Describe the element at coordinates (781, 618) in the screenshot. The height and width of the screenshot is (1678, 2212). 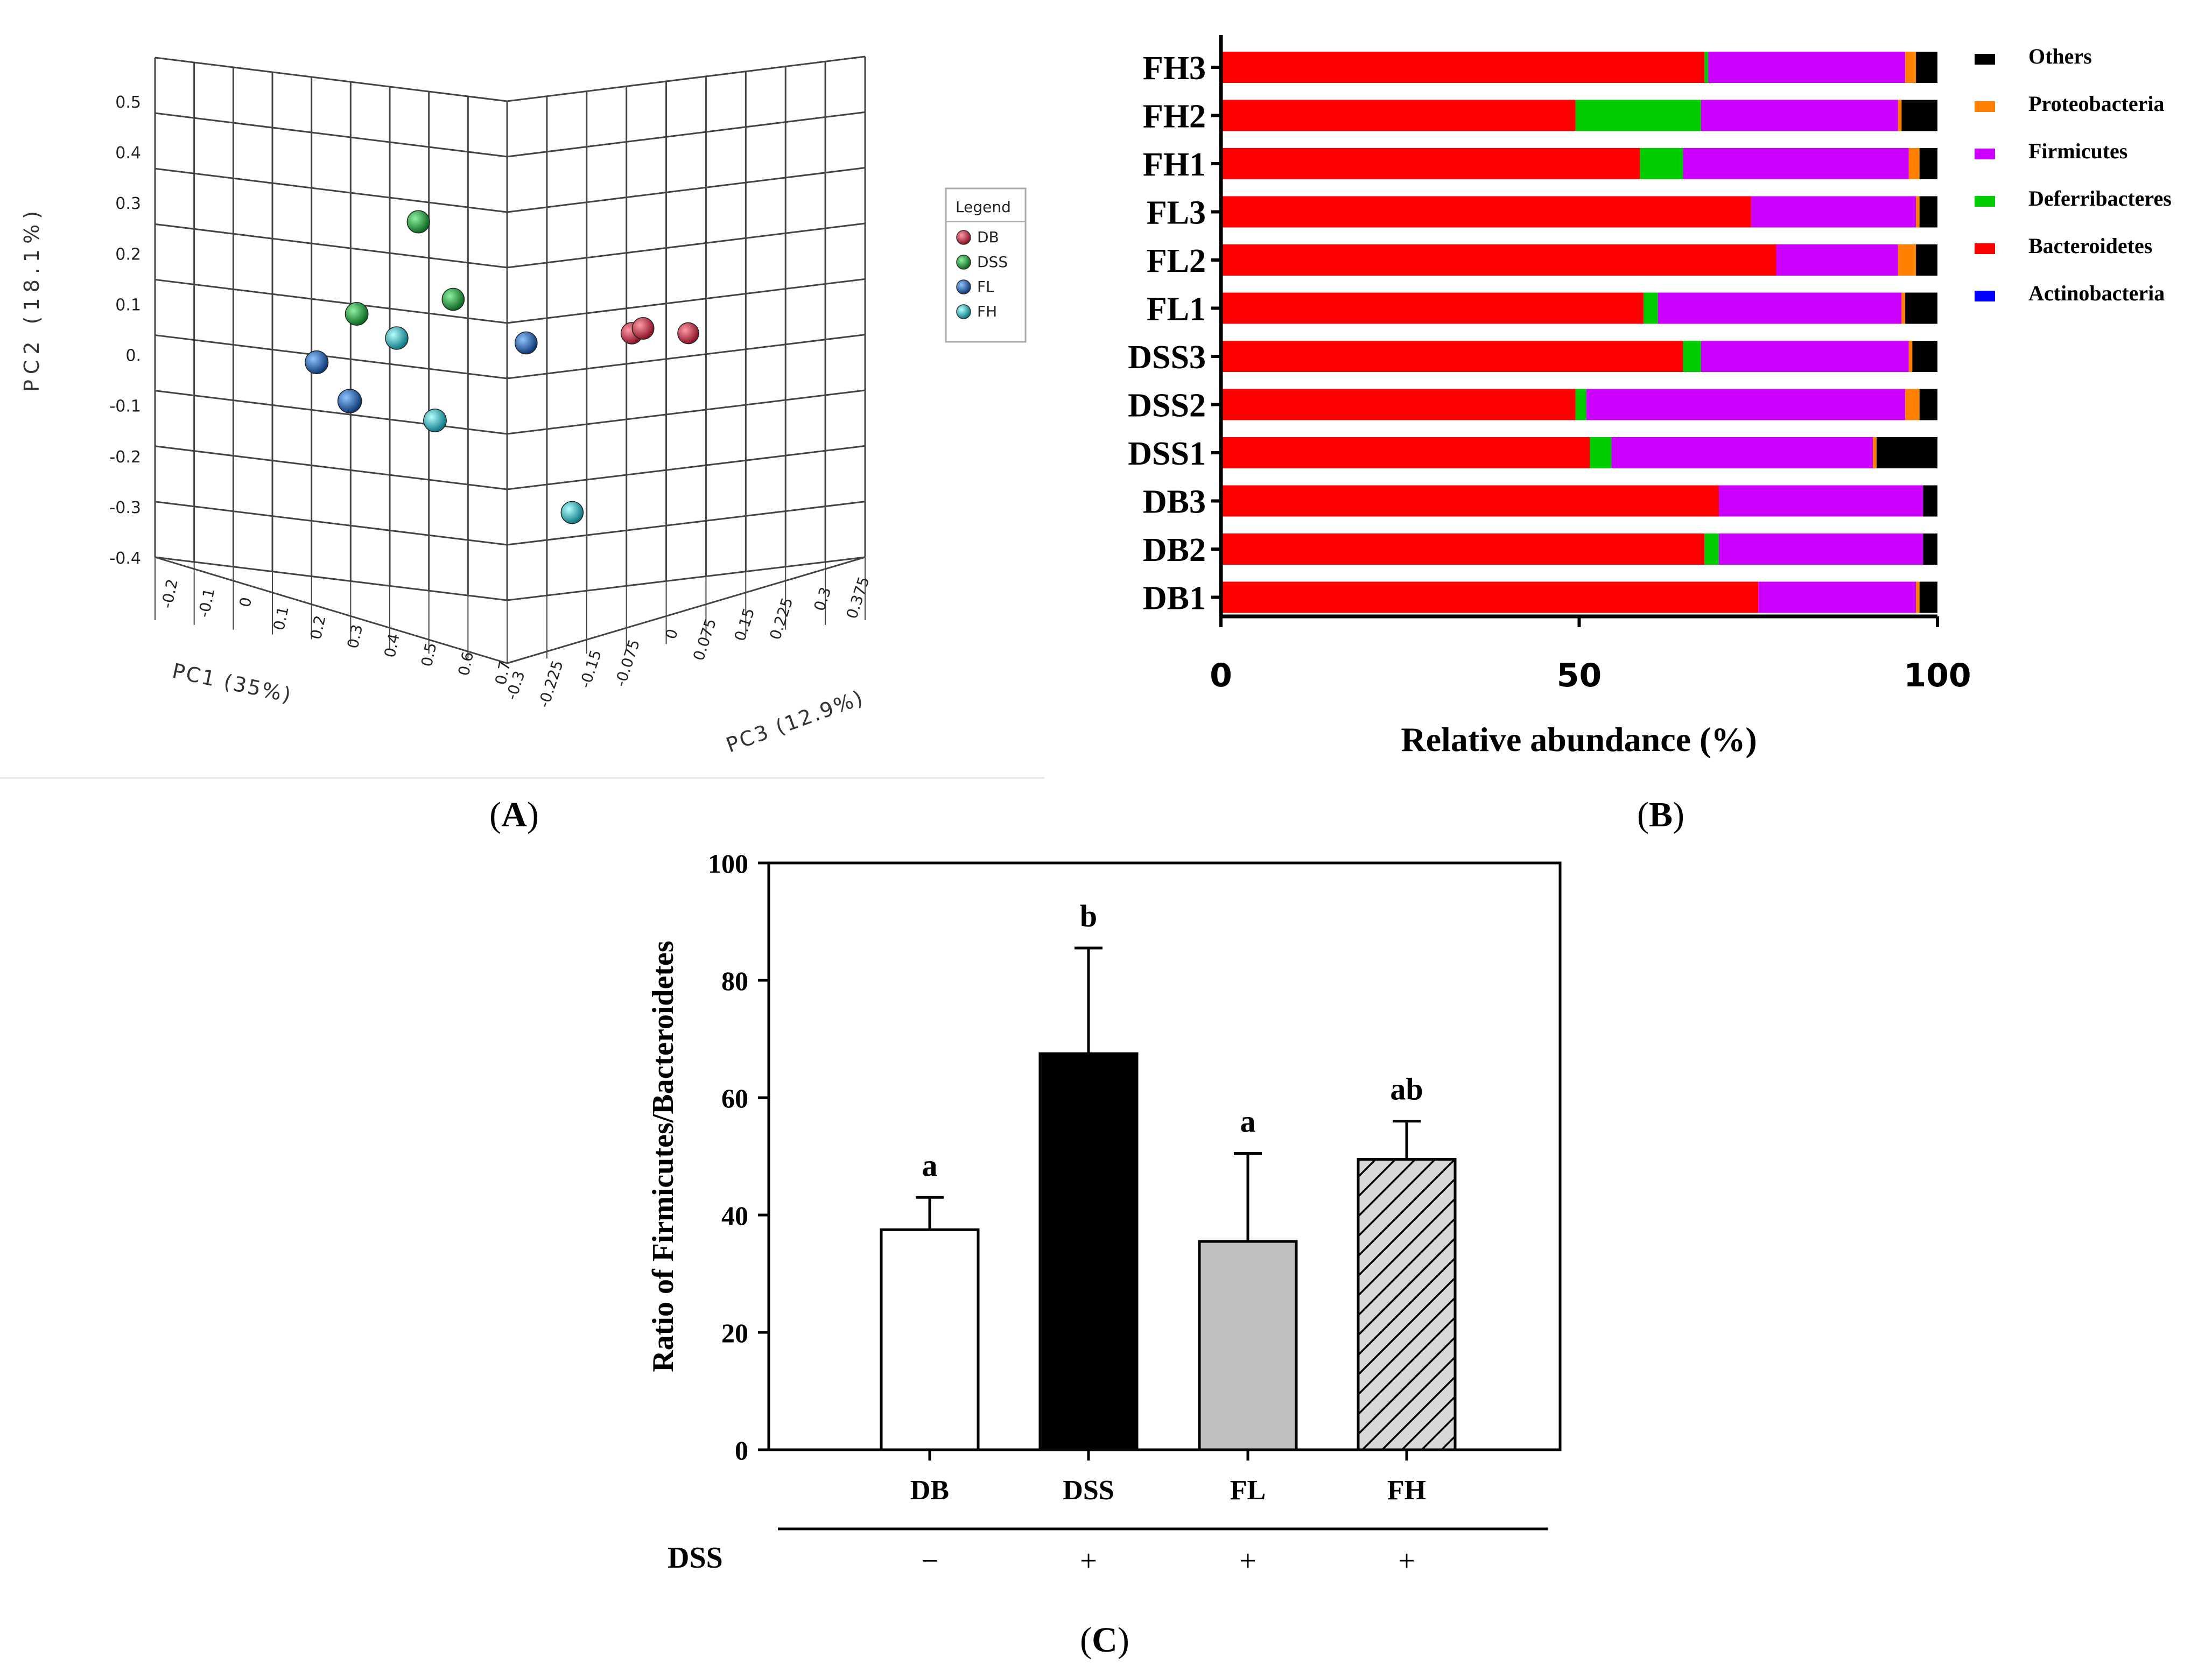
I see `pc3-tick-label: 0.225` at that location.